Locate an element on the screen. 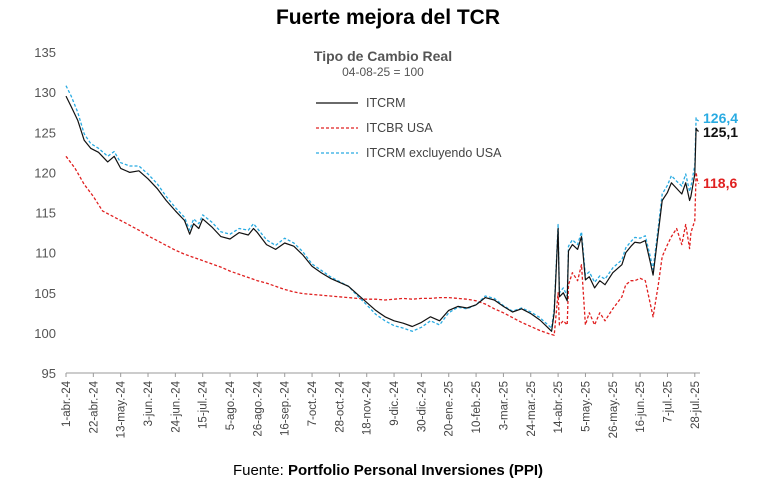  y-axis: 95 100 105 110 115 120 125 130 135 is located at coordinates (45, 213).